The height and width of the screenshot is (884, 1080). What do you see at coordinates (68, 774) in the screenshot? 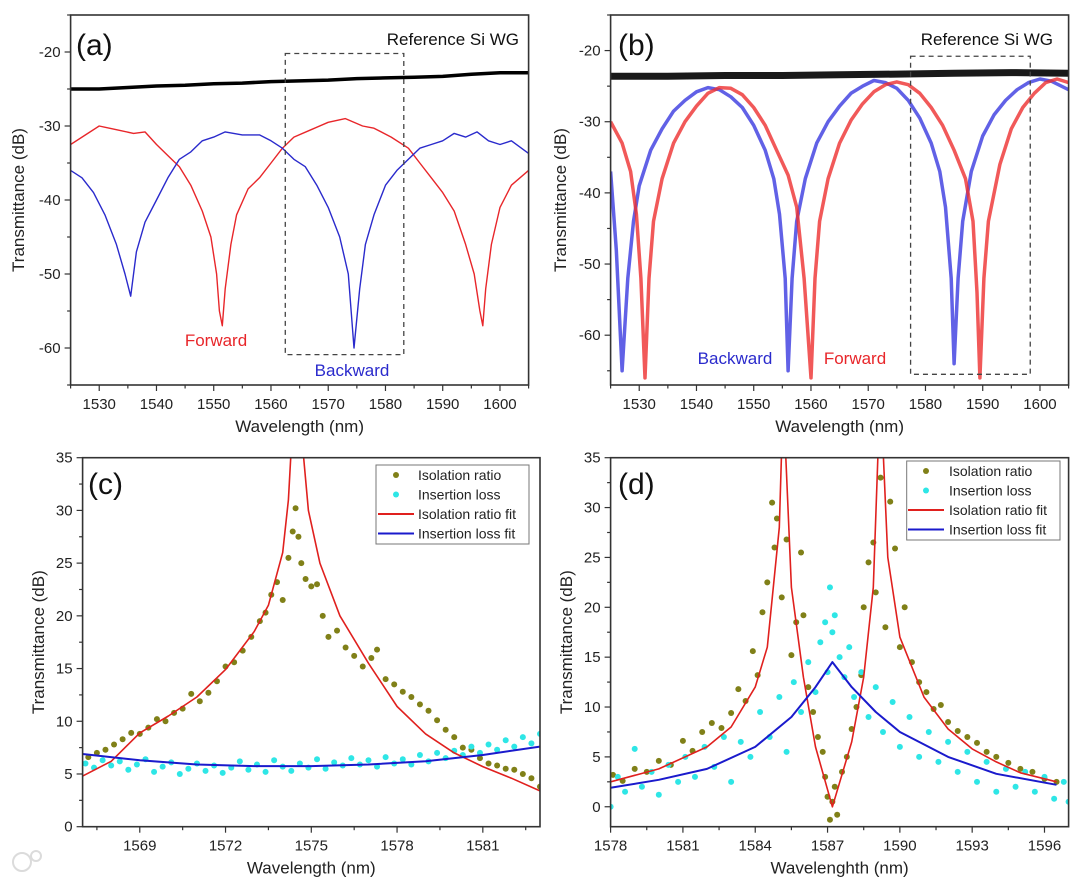
I see `y-tick-label: 5` at bounding box center [68, 774].